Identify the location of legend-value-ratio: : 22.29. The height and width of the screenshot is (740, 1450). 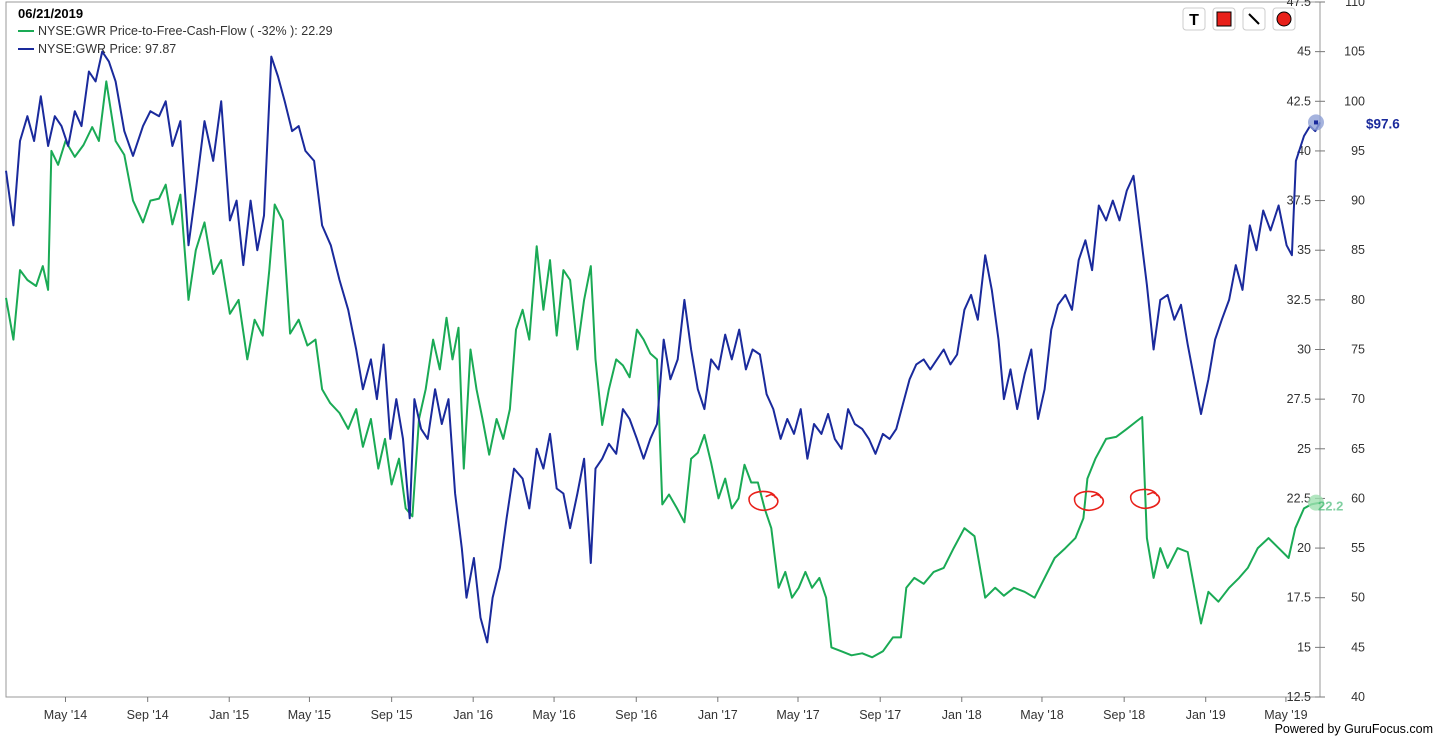
(313, 31).